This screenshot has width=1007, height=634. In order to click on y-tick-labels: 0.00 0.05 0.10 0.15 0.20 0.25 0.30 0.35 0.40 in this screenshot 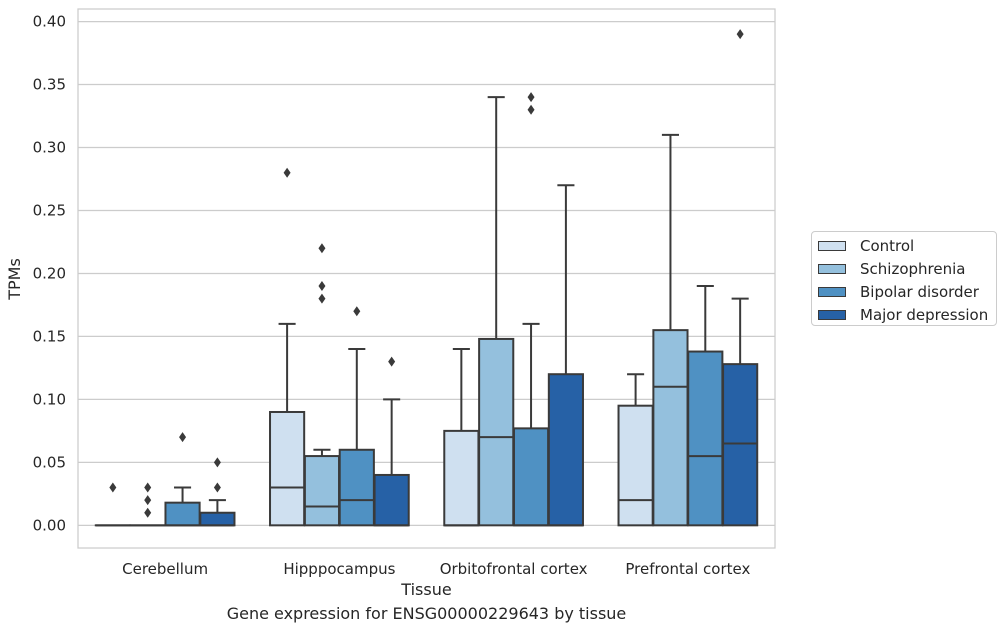, I will do `click(49, 274)`.